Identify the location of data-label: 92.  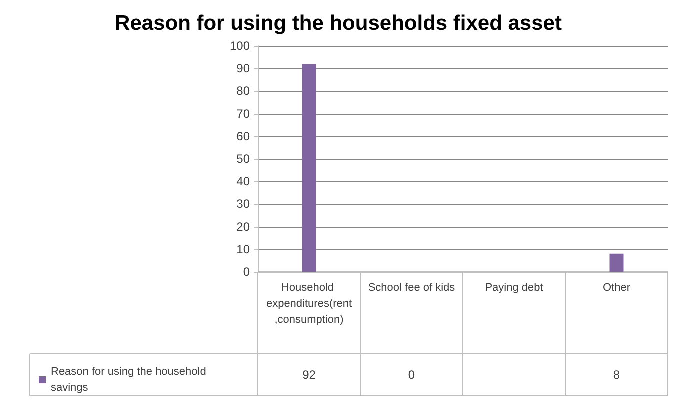
(309, 375).